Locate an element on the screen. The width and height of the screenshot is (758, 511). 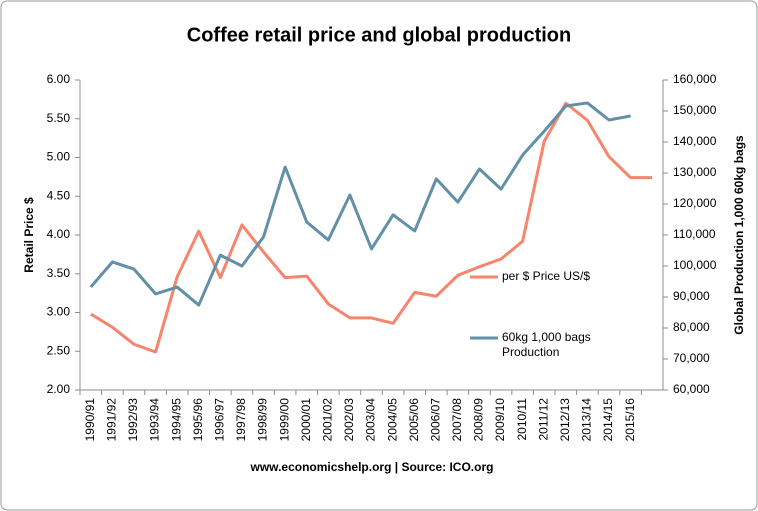
y-tick-label: 3.00 is located at coordinates (59, 312).